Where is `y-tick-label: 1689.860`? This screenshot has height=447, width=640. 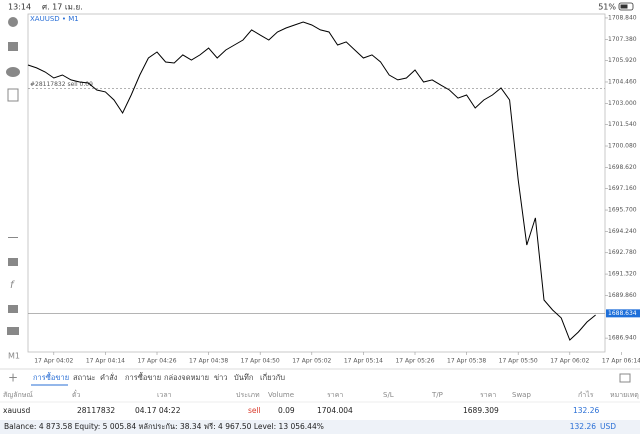
y-tick-label: 1689.860 is located at coordinates (622, 295).